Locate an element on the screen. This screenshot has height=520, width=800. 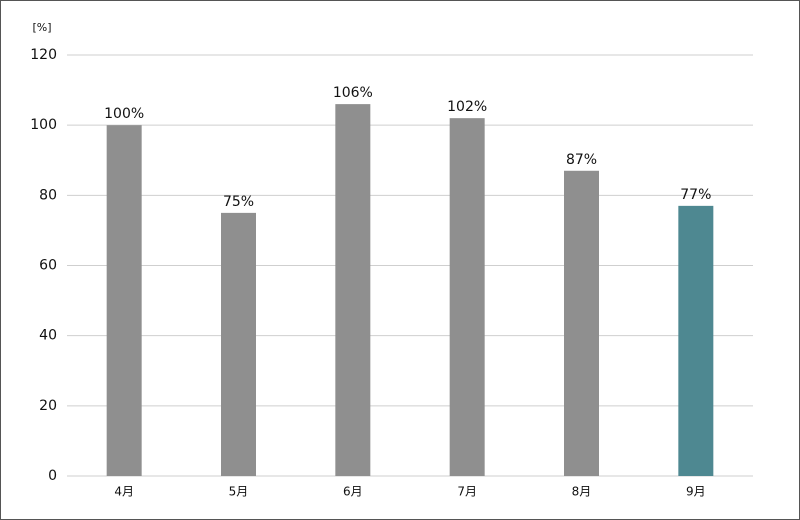
y-tick-label: 20 is located at coordinates (48, 406).